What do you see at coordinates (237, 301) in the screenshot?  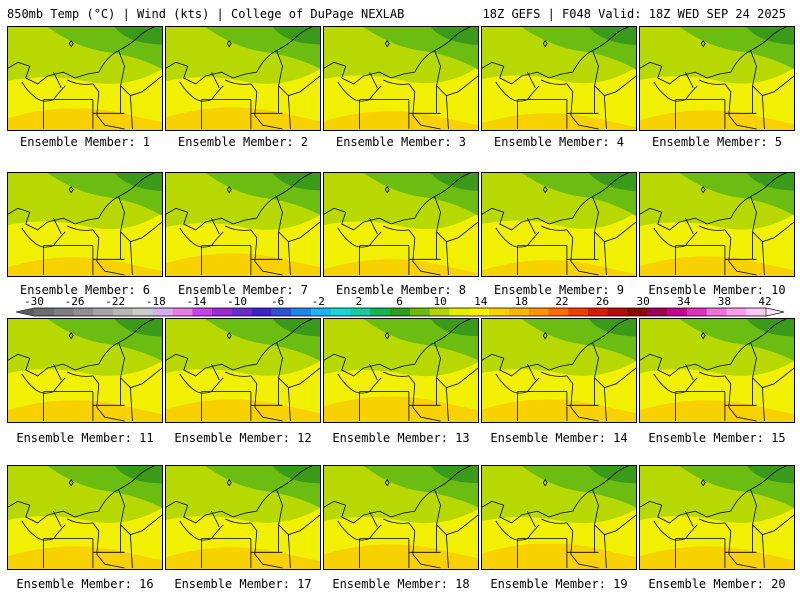 I see `colorbar-tick-label: -10` at bounding box center [237, 301].